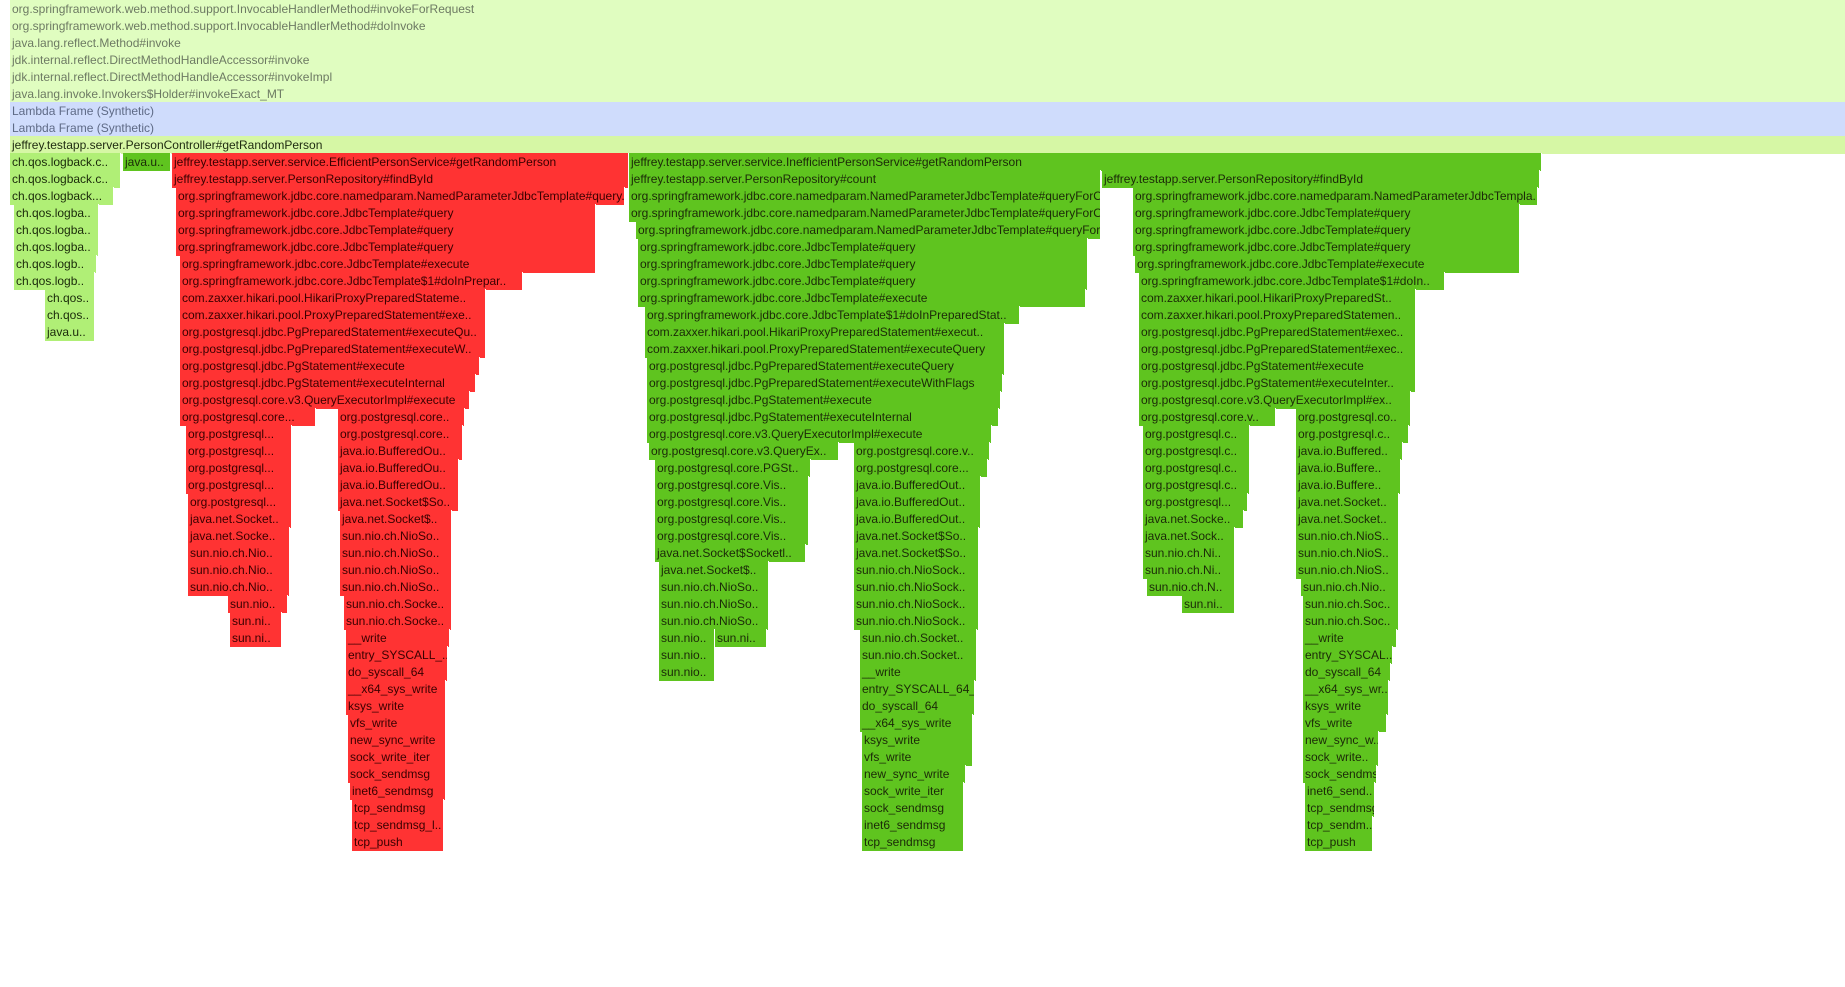 This screenshot has width=1845, height=987. Describe the element at coordinates (730, 553) in the screenshot. I see `flame-frame: java.net.Socket$Socketl..` at that location.